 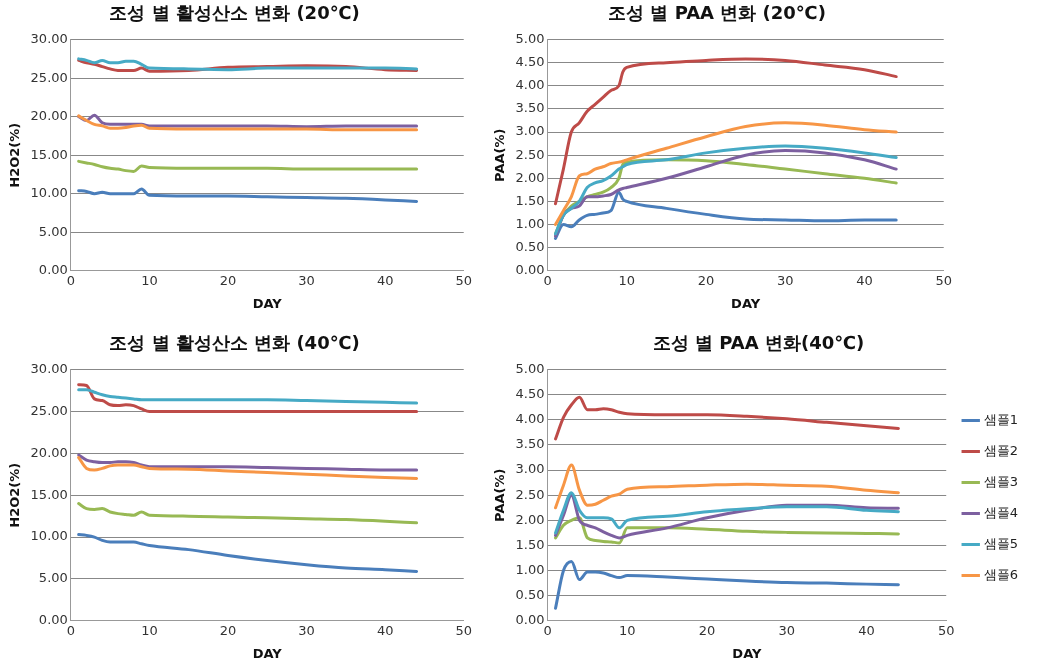 I want to click on legend-label: 샘플3, so click(x=1001, y=481).